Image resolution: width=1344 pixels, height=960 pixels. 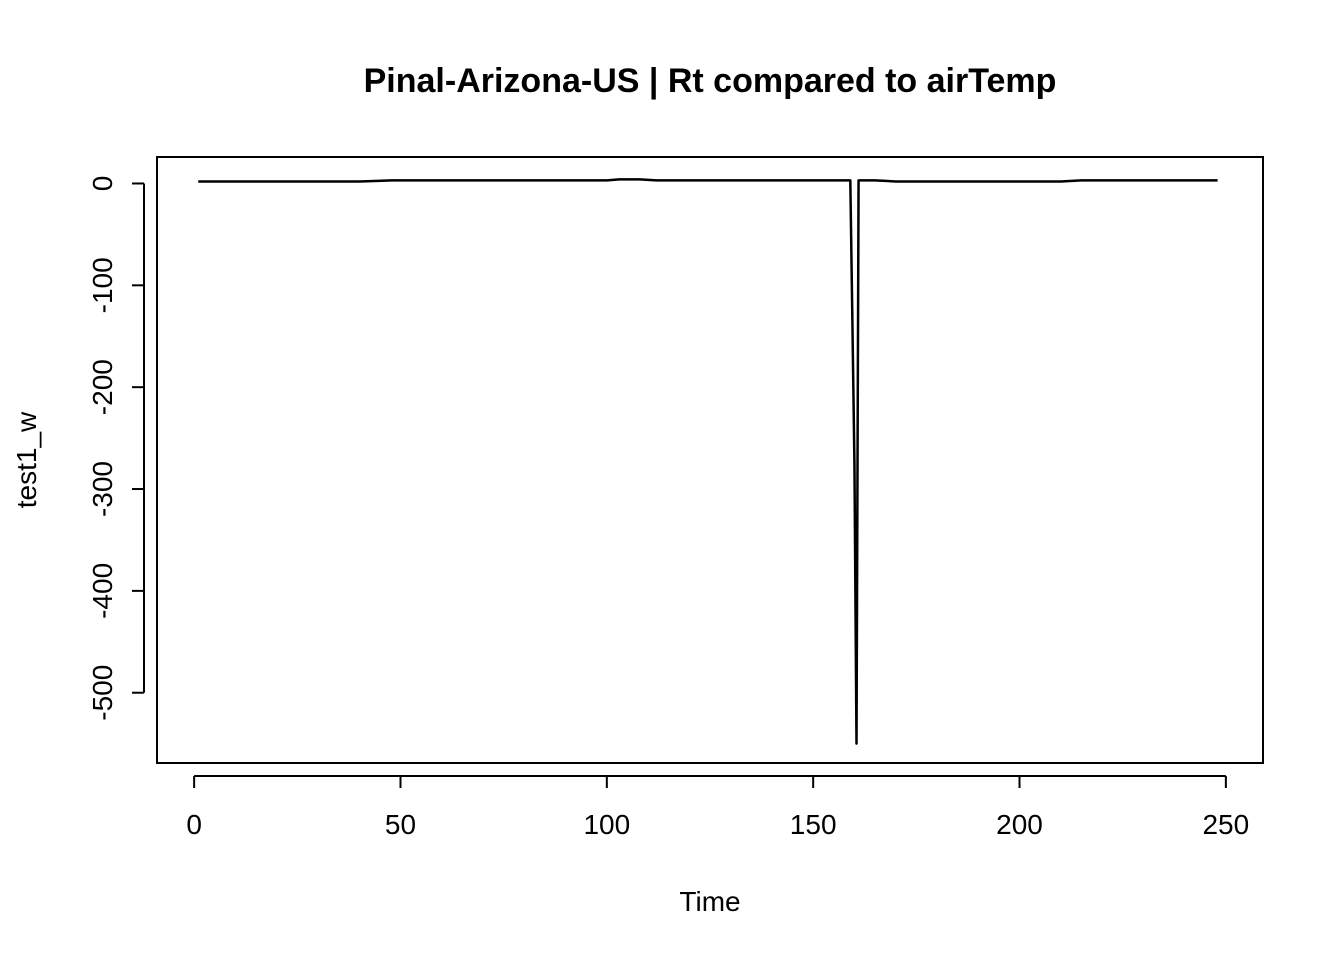 I want to click on y-axis-label: test1_w, so click(x=26, y=459).